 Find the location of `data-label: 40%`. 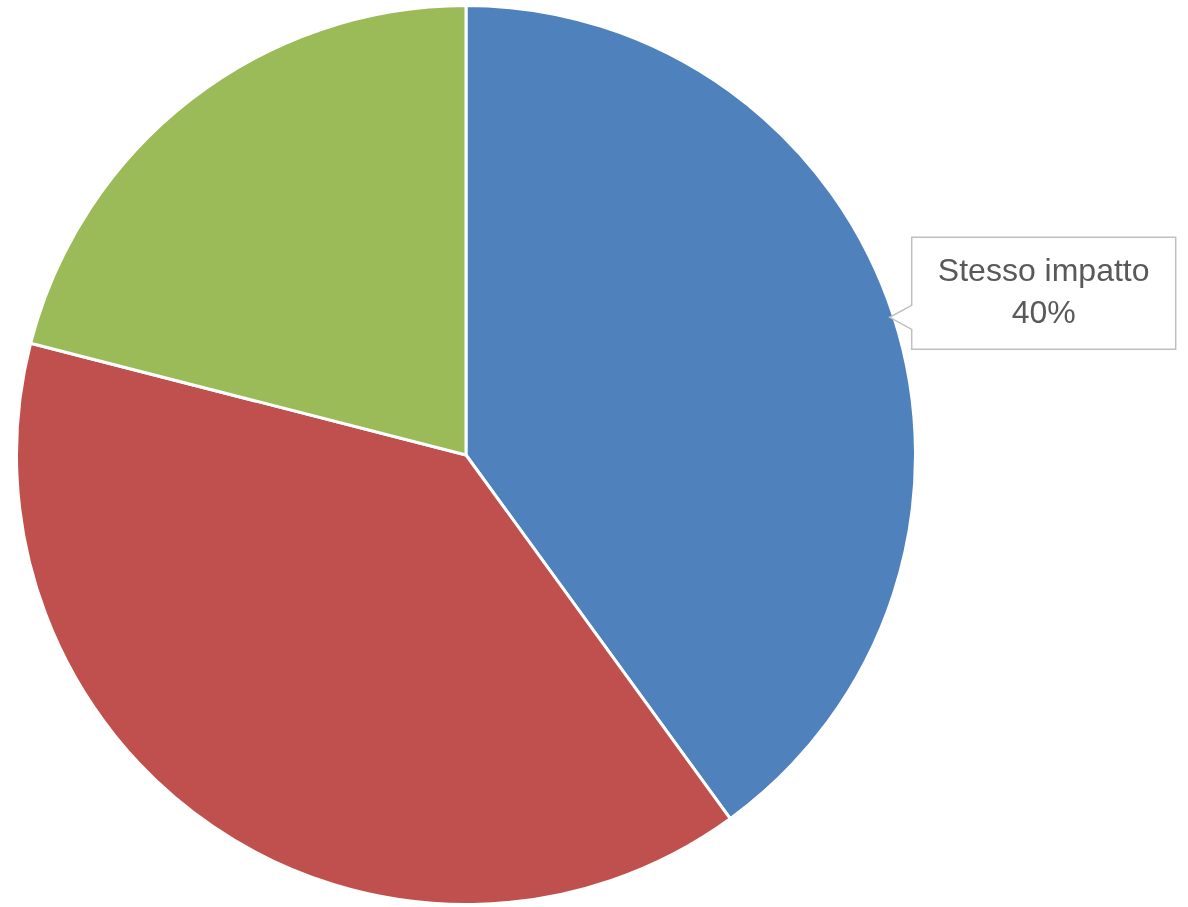

data-label: 40% is located at coordinates (1043, 312).